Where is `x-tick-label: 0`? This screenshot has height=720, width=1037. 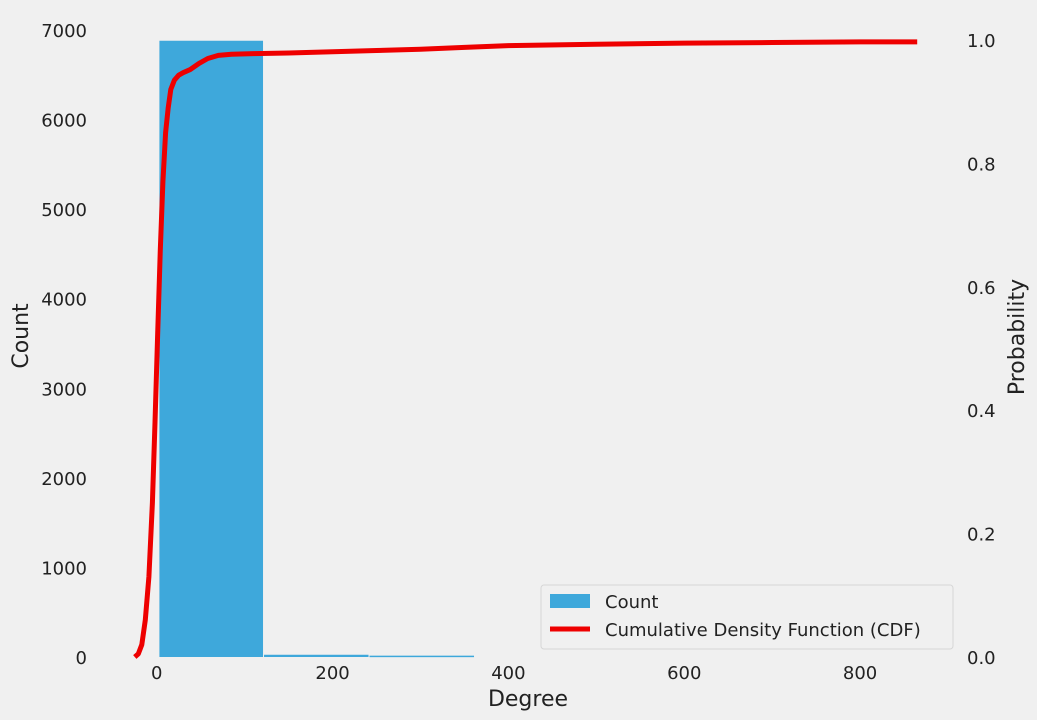 x-tick-label: 0 is located at coordinates (156, 673).